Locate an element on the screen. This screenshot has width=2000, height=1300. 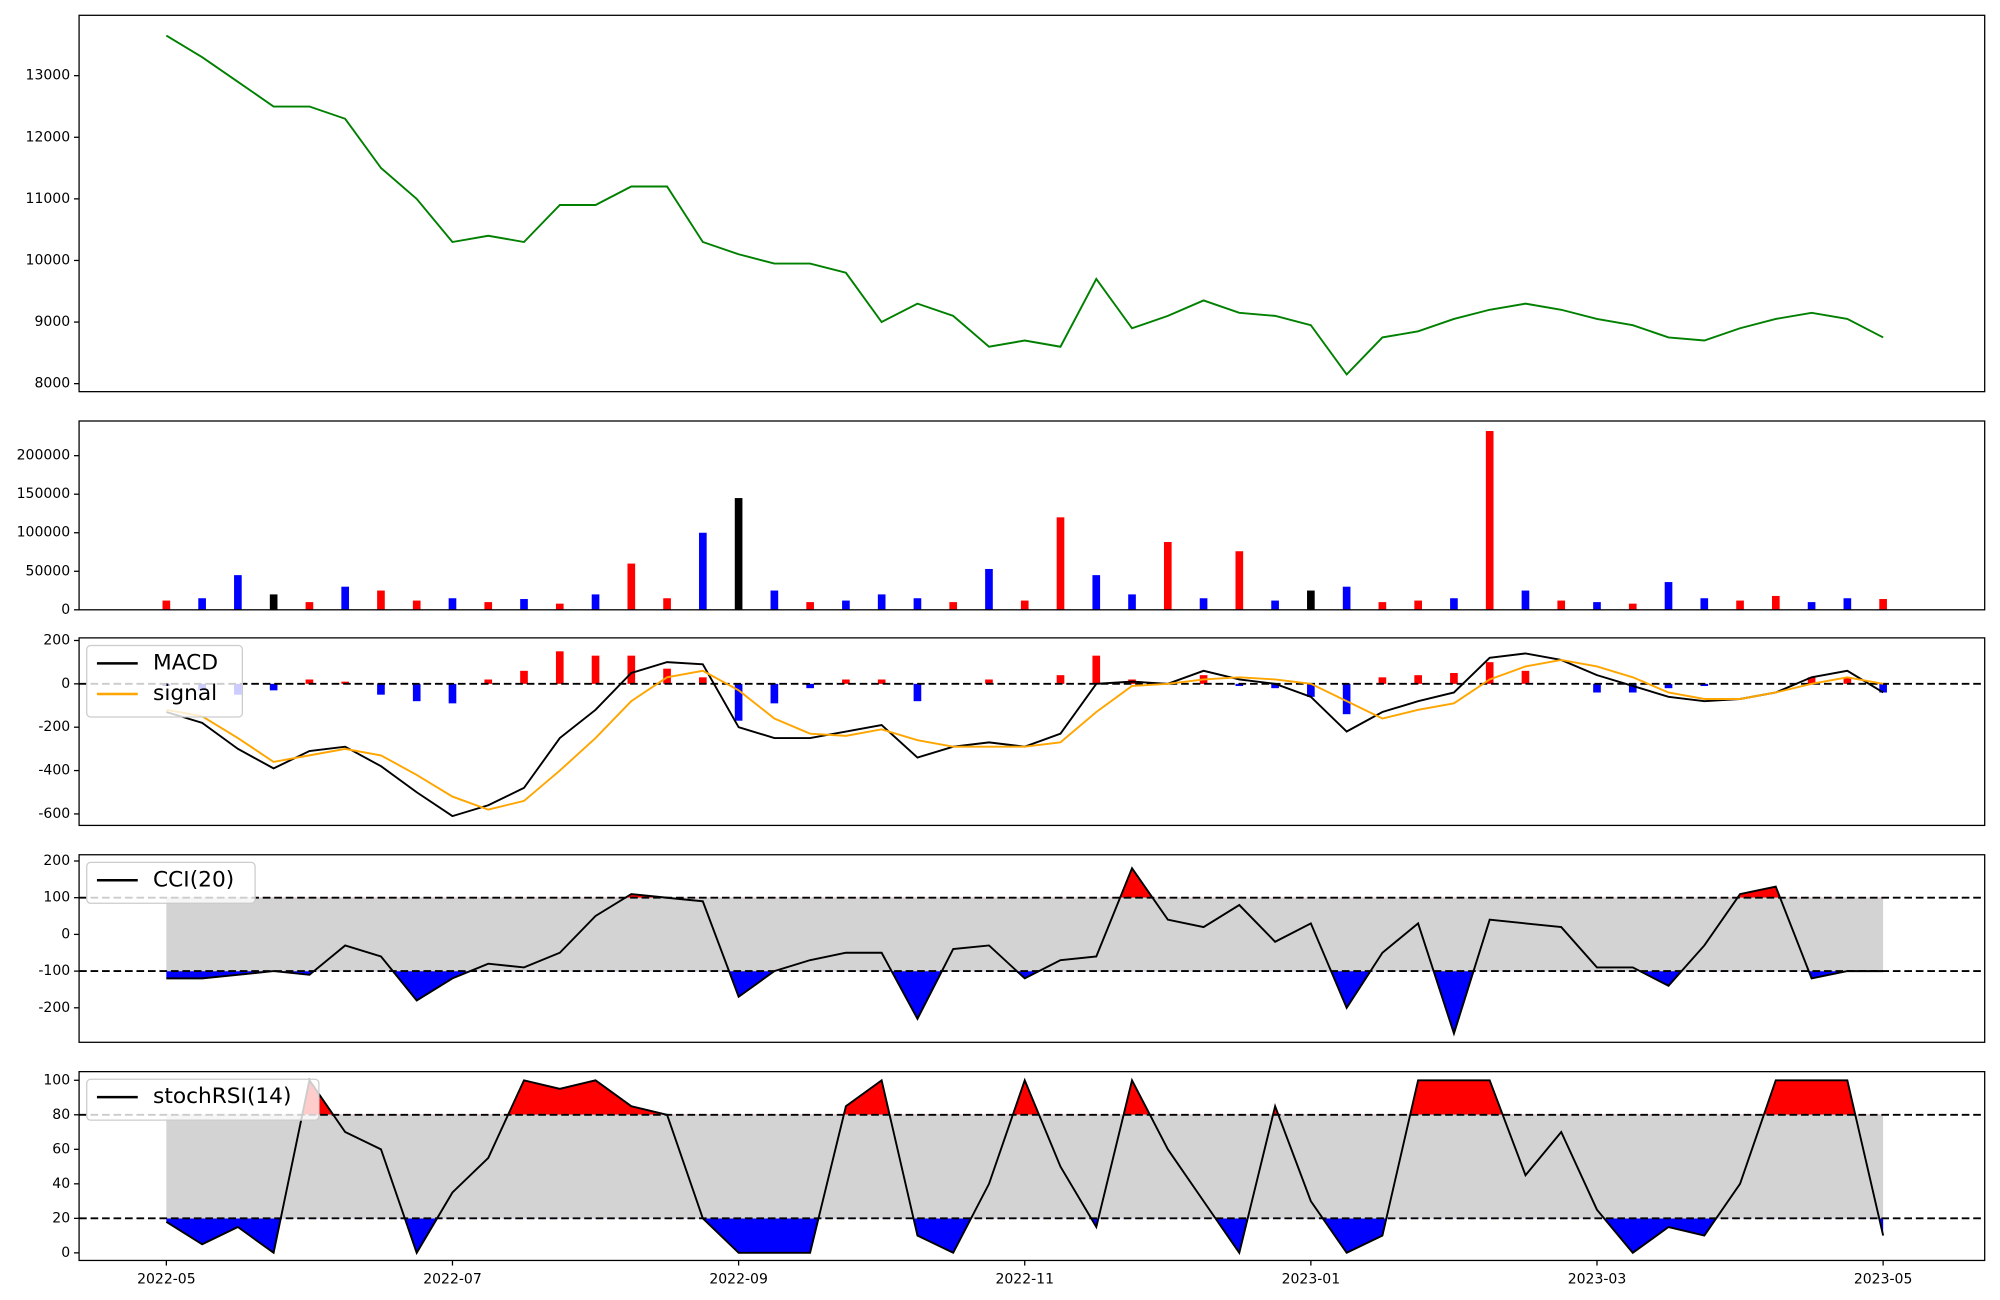
x-tick-label: 2022-07 is located at coordinates (452, 1280).